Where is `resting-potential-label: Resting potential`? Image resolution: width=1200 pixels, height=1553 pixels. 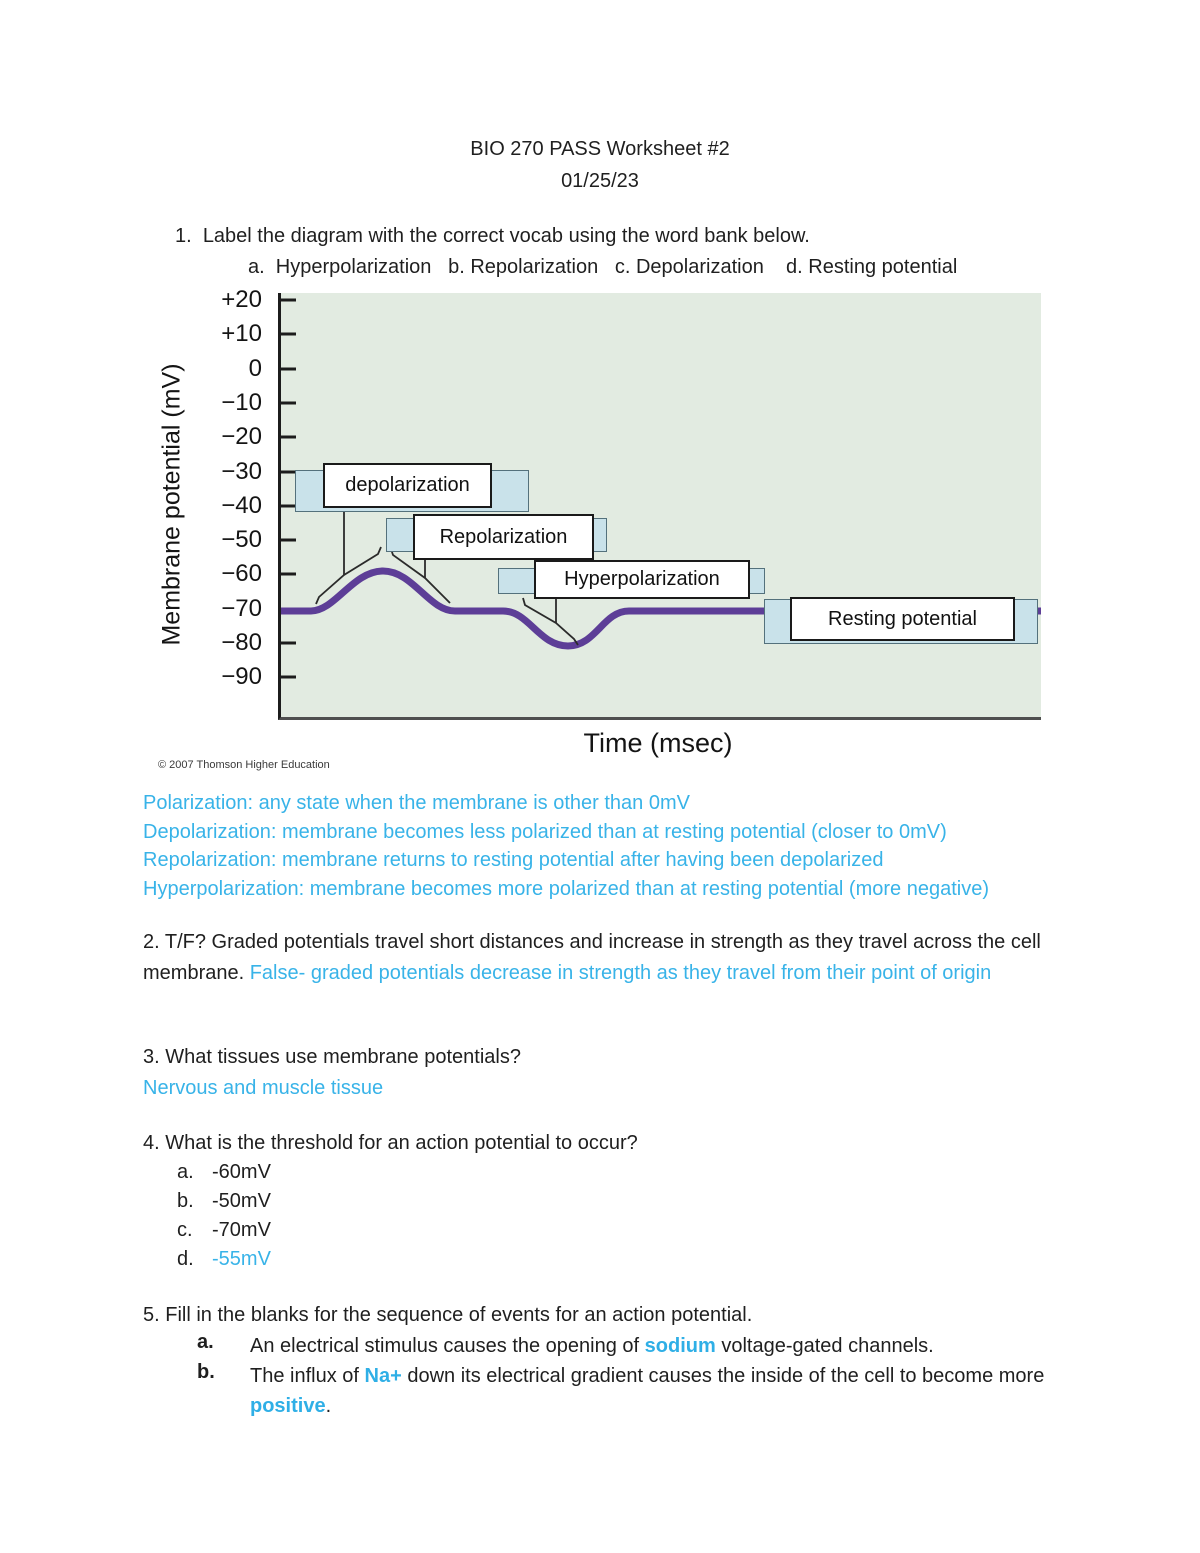 resting-potential-label: Resting potential is located at coordinates (902, 619).